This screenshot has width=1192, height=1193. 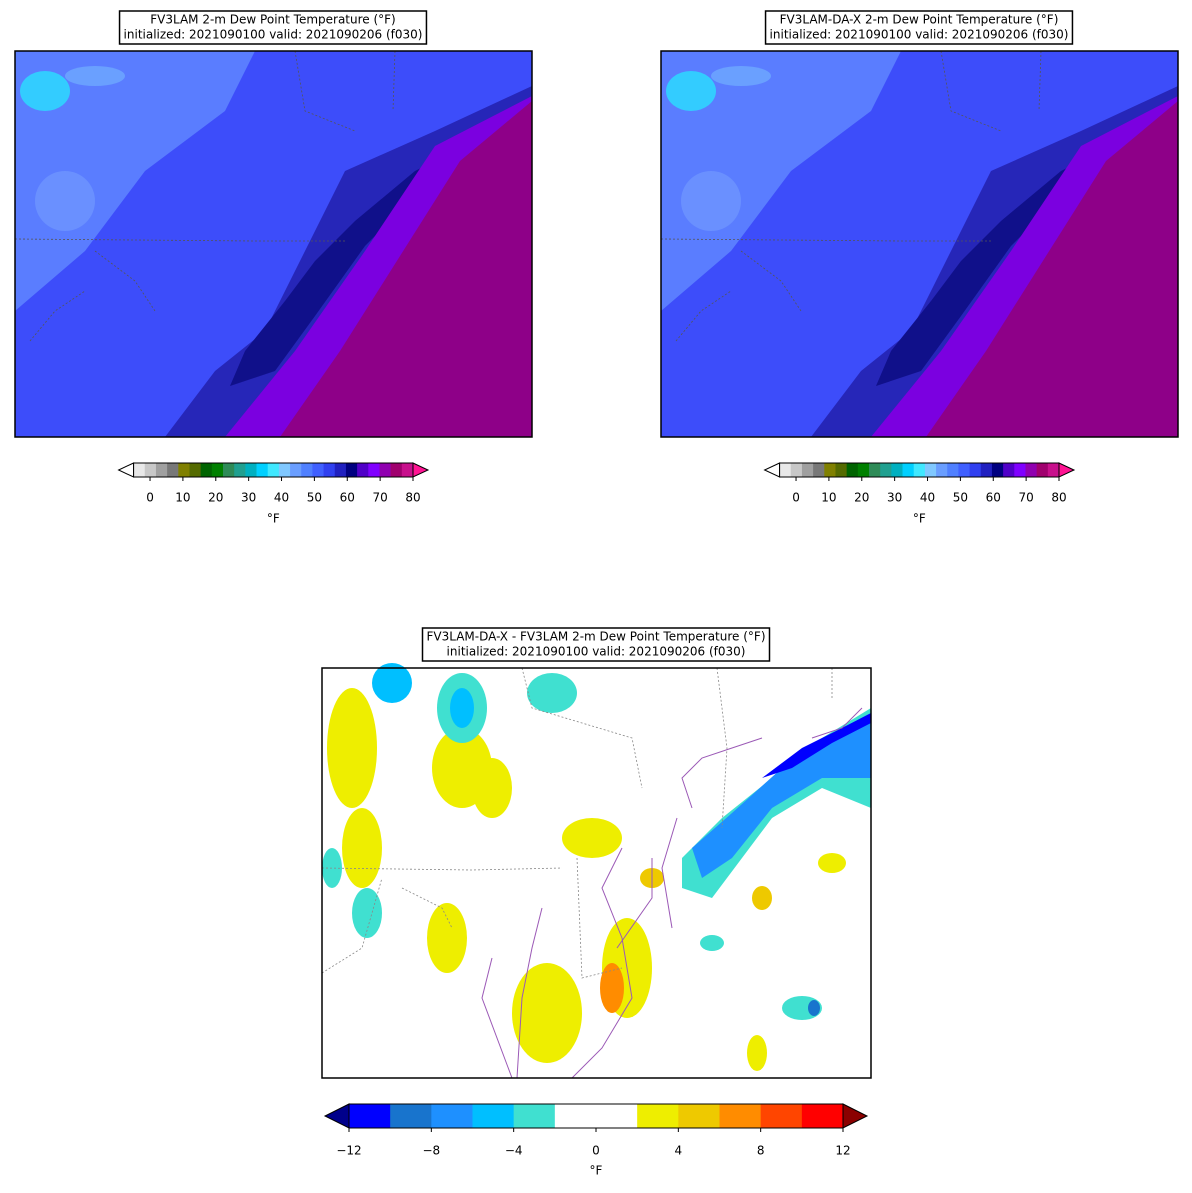 What do you see at coordinates (679, 1151) in the screenshot?
I see `colorbar-tick-label: 4` at bounding box center [679, 1151].